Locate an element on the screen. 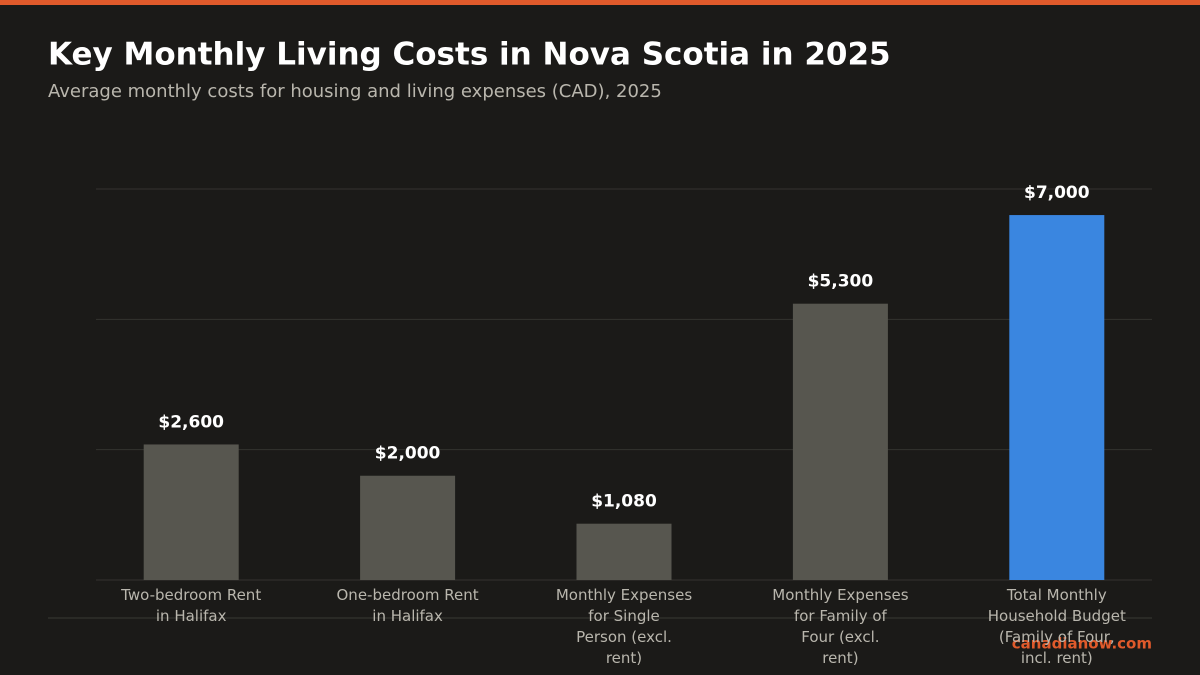 The width and height of the screenshot is (1200, 675). value-label: $2,000 is located at coordinates (408, 454).